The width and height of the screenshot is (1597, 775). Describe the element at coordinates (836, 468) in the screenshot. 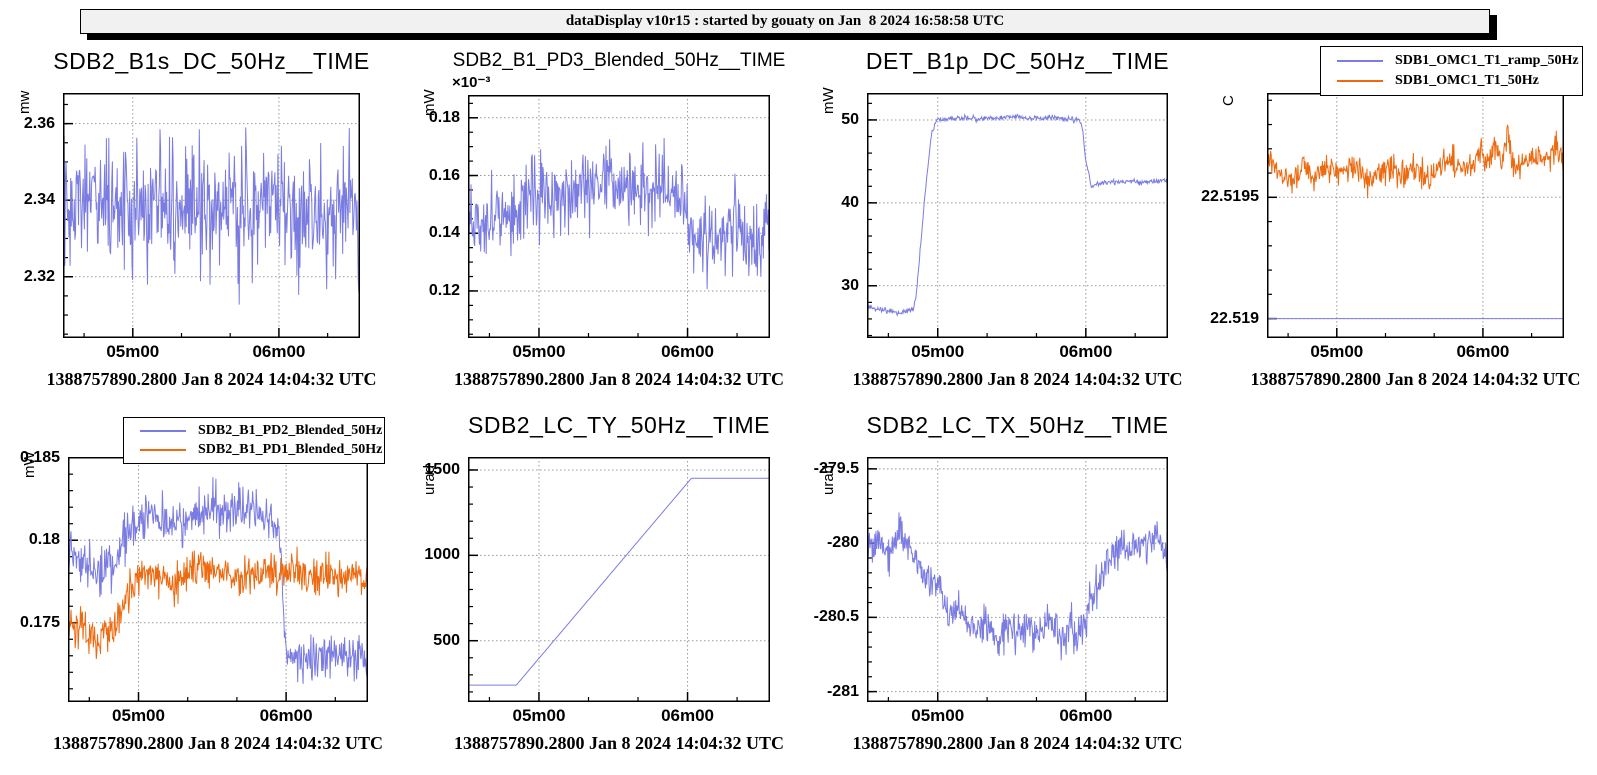

I see `y-tick-label: -279.5` at that location.